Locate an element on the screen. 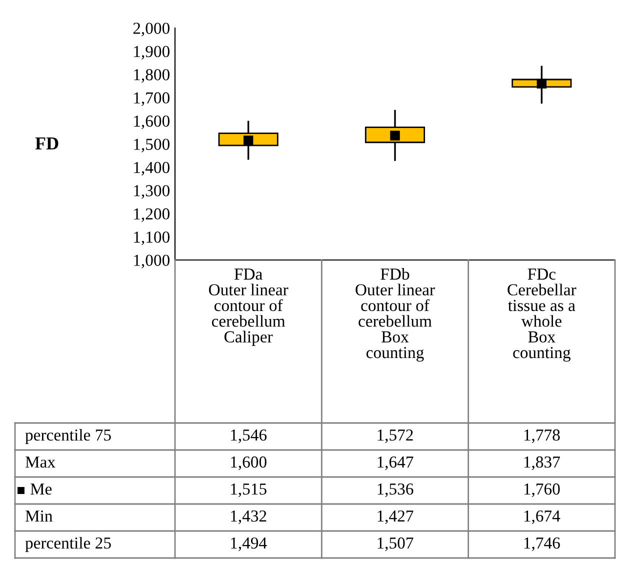  text: 1,837 is located at coordinates (542, 463).